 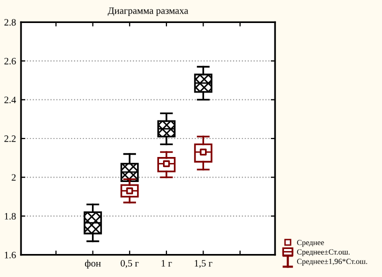 I want to click on x-tick-label: 1,5 г, so click(x=203, y=264).